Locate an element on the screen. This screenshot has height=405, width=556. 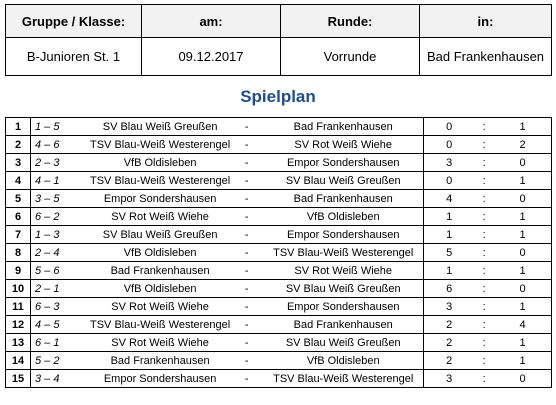
match-pairing: 6 – 1 is located at coordinates (60, 342).